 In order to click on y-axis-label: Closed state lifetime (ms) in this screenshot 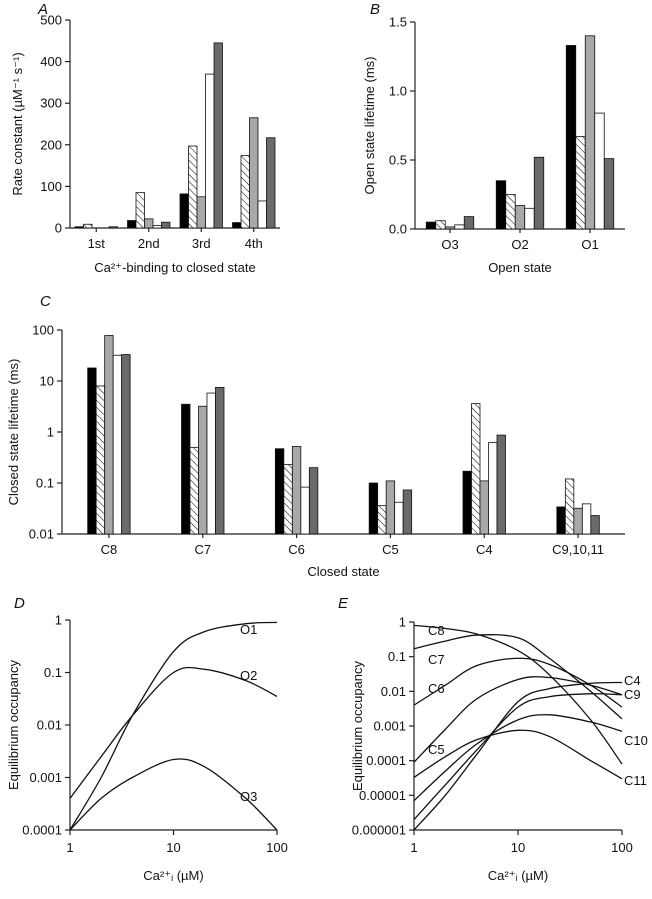, I will do `click(13, 432)`.